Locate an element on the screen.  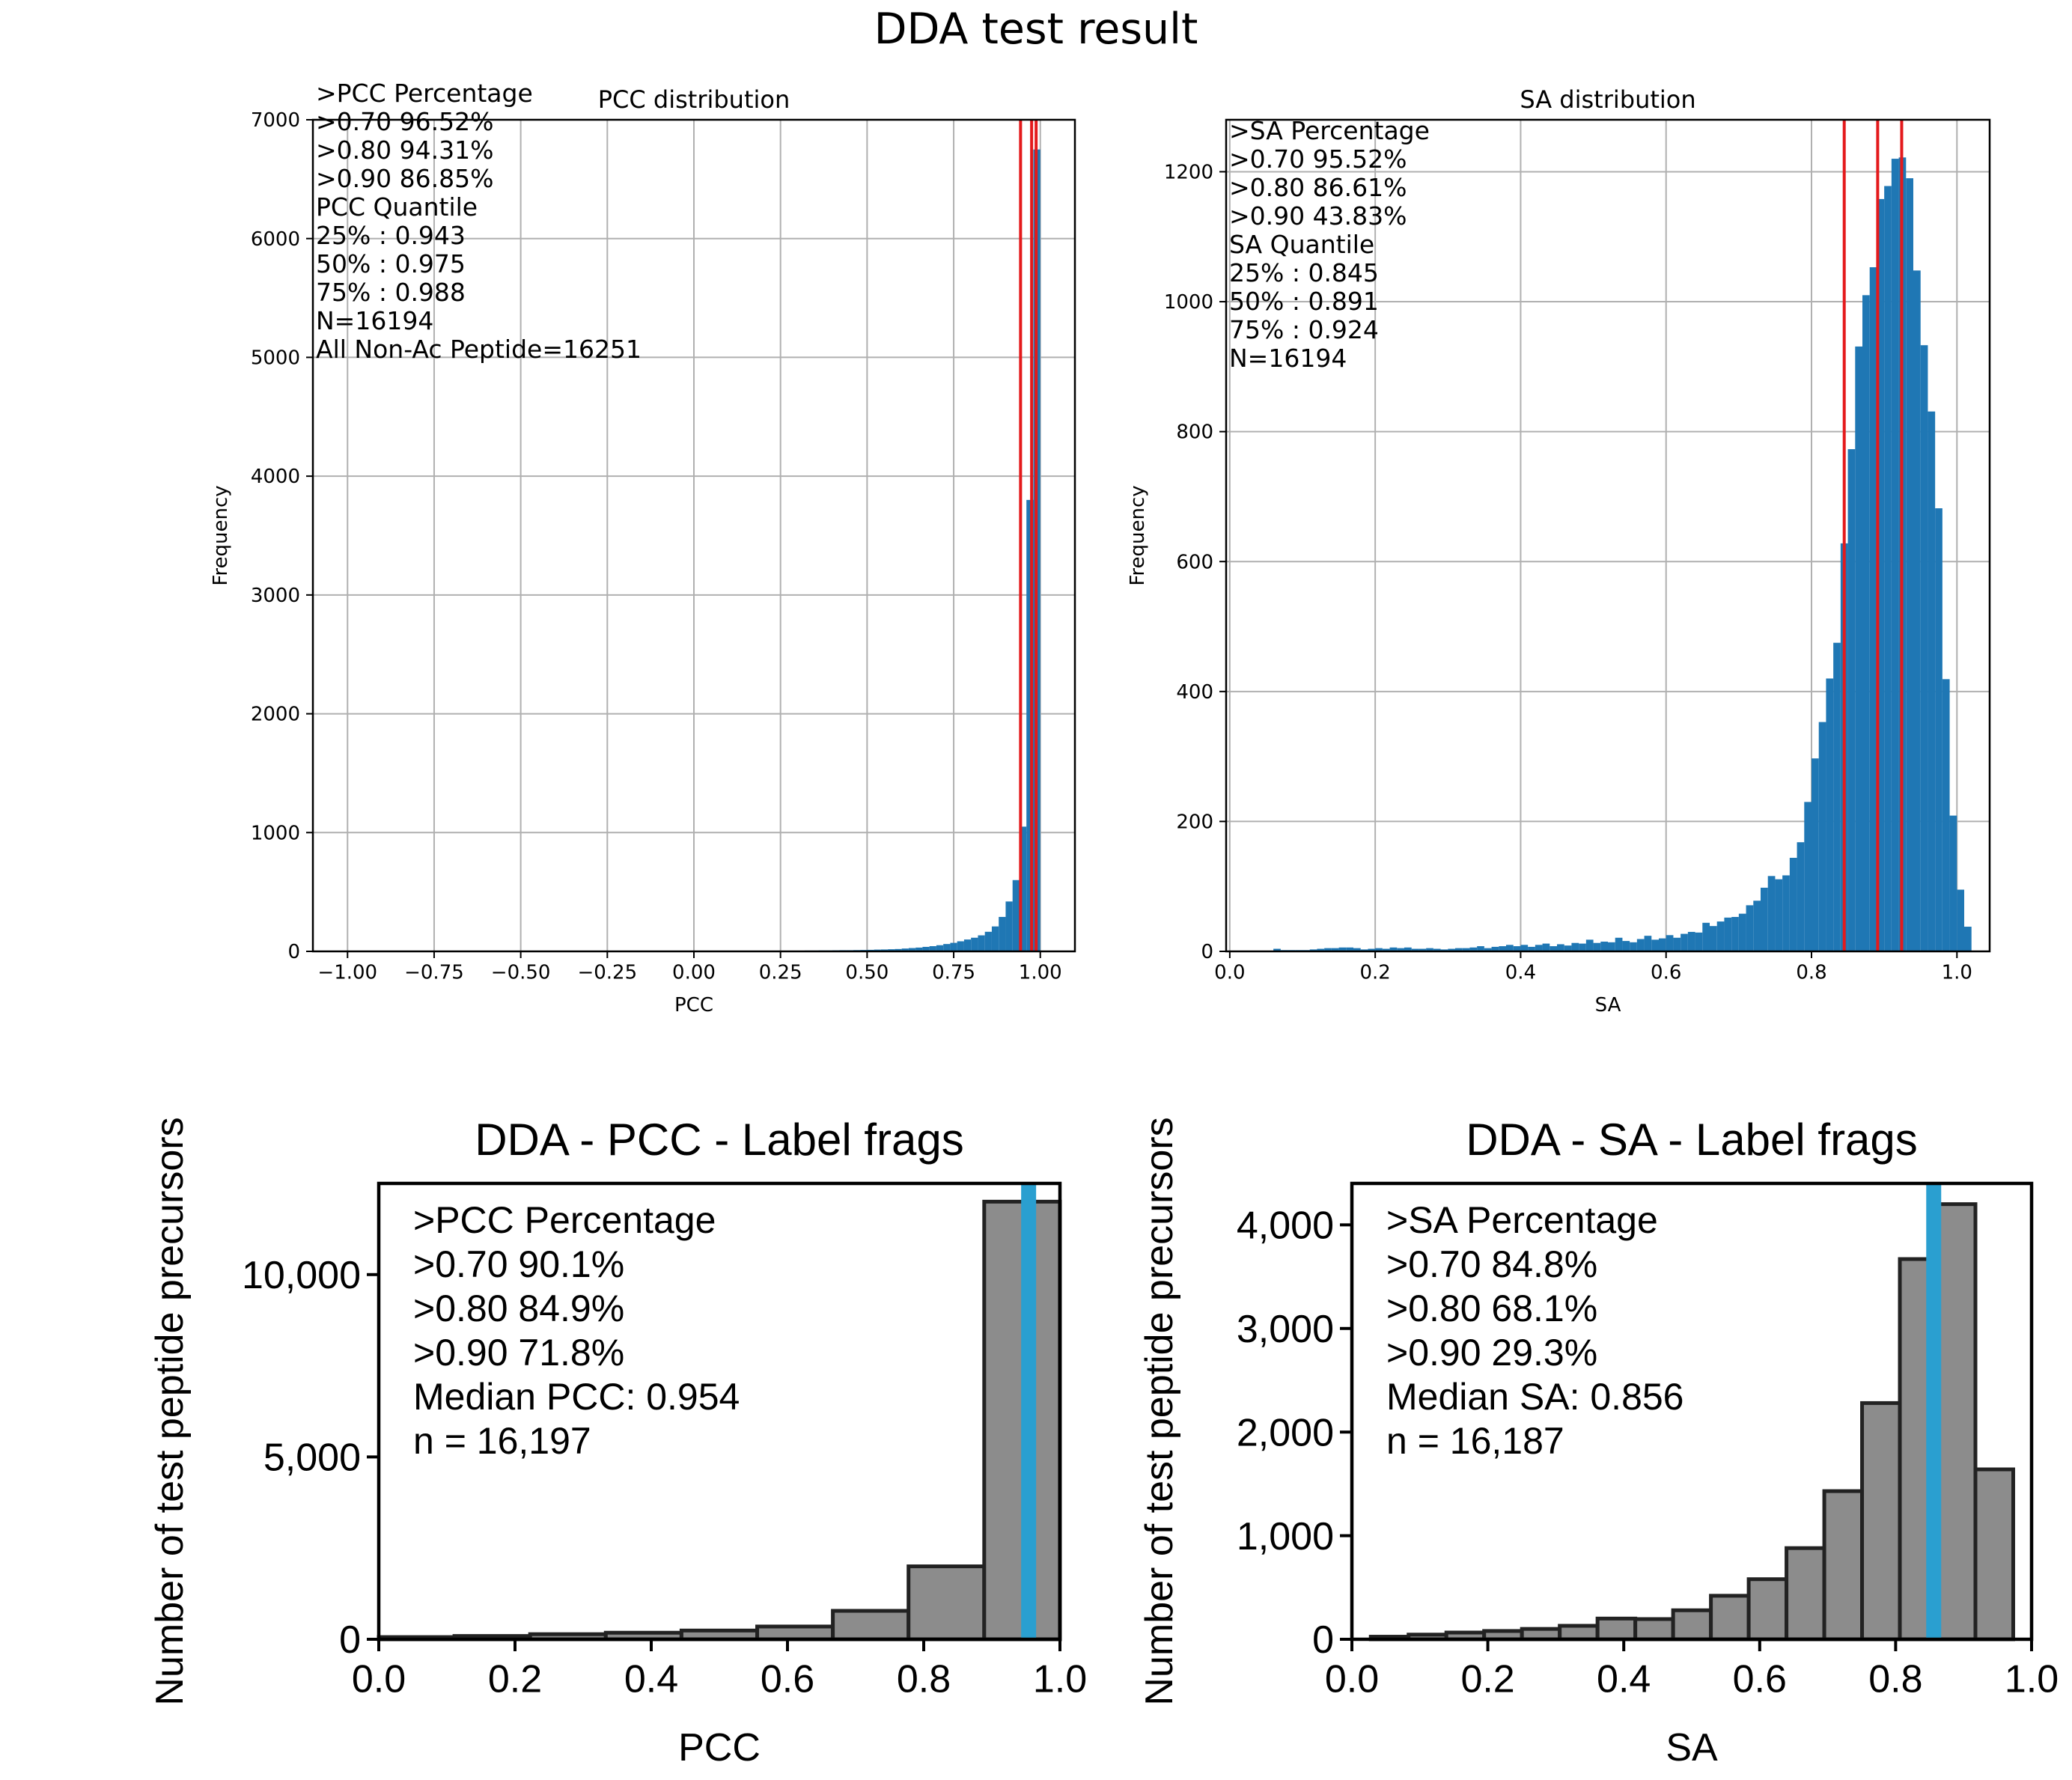
x-tick-label: 1.00 is located at coordinates (1040, 973).